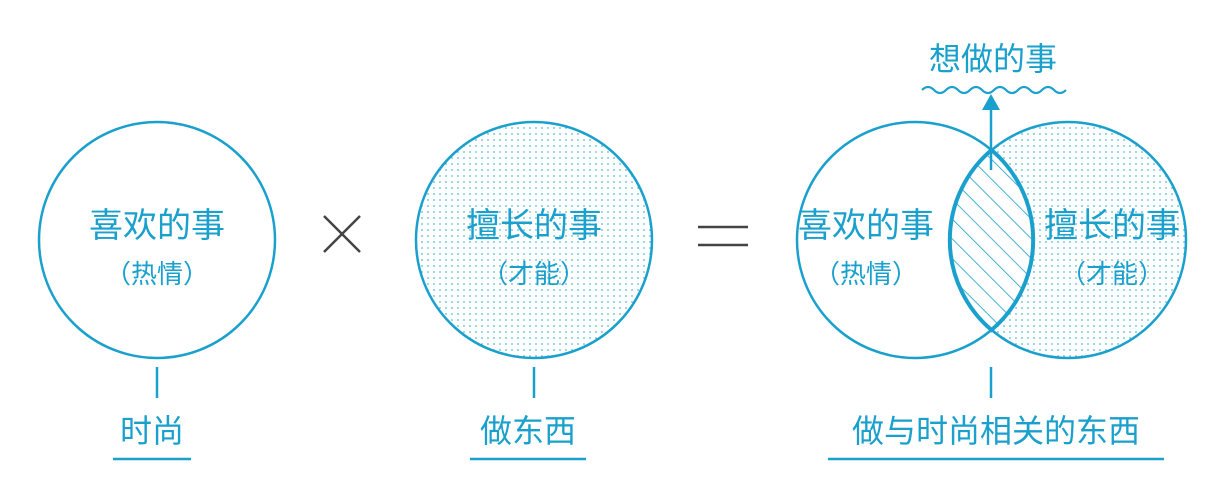 The width and height of the screenshot is (1225, 495). Describe the element at coordinates (993, 59) in the screenshot. I see `overlap-label: 想做的事` at that location.